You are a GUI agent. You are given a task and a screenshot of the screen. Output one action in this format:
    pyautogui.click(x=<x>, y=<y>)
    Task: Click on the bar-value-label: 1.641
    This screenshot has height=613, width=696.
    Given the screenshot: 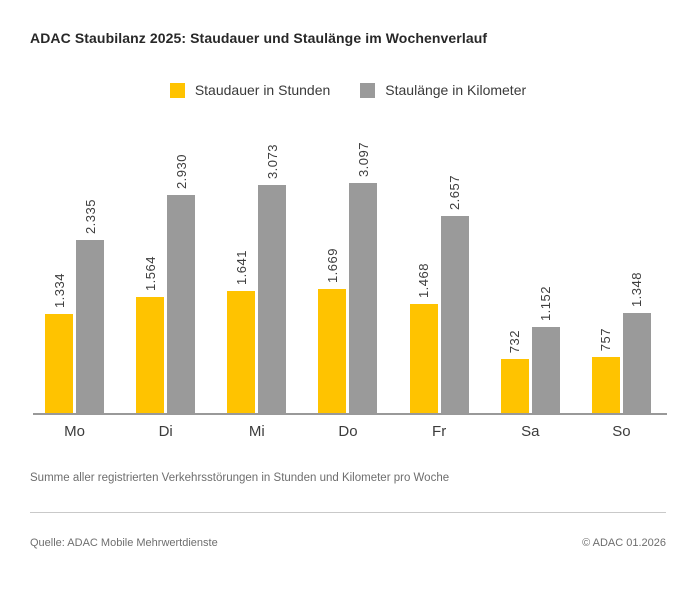 What is the action you would take?
    pyautogui.click(x=241, y=267)
    